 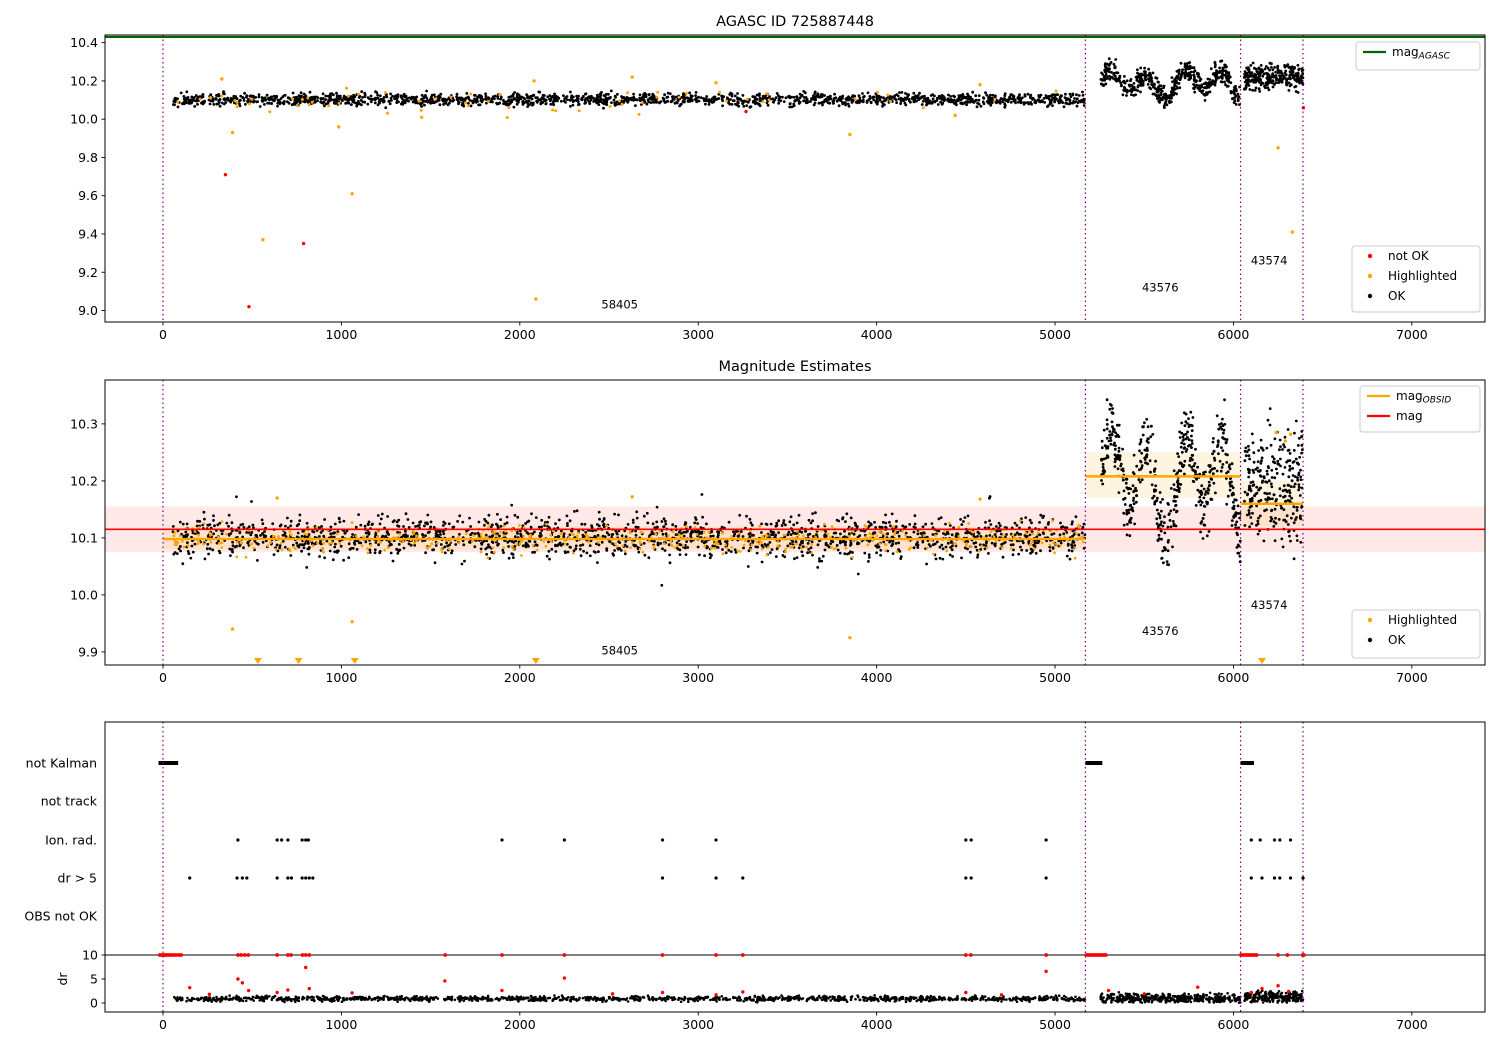 I want to click on y-tick-label: 9.9, so click(x=88, y=651).